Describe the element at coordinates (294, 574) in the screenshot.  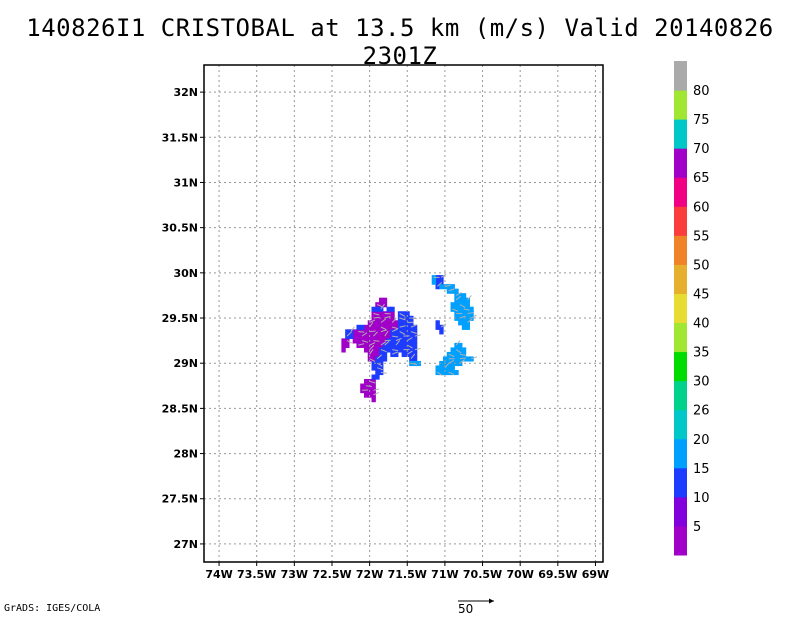
I see `x-tick-label: 73W` at that location.